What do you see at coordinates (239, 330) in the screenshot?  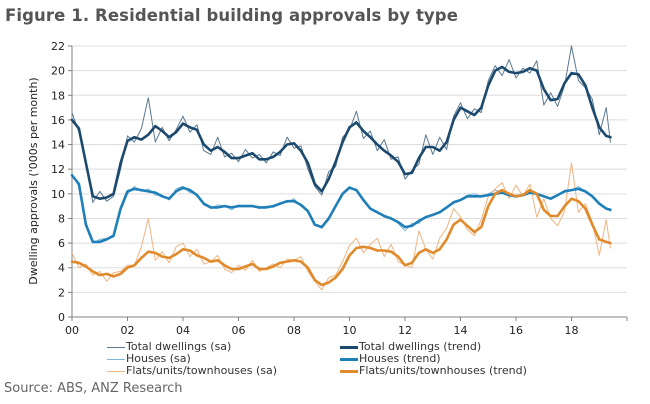 I see `x-tick-label: 06` at bounding box center [239, 330].